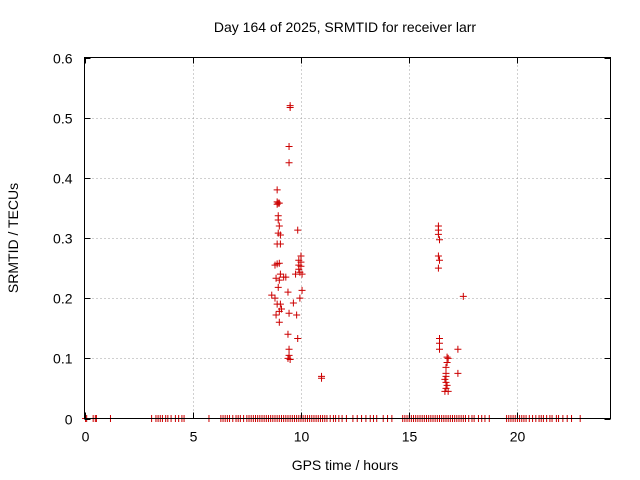 Image resolution: width=640 pixels, height=480 pixels. Describe the element at coordinates (518, 437) in the screenshot. I see `x-tick-label: 20` at that location.